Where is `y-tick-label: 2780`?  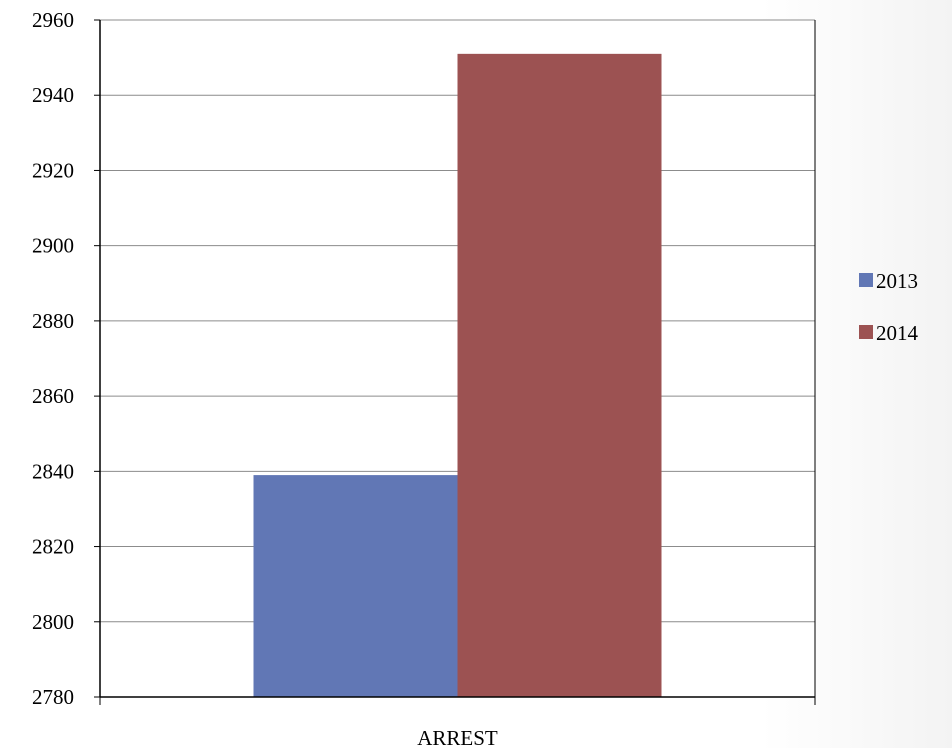
y-tick-label: 2780 is located at coordinates (53, 697).